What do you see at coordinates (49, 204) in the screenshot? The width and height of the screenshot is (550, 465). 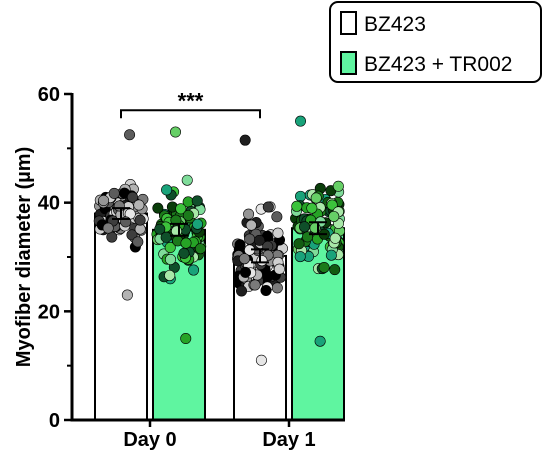 I see `y-tick-label: 40` at bounding box center [49, 204].